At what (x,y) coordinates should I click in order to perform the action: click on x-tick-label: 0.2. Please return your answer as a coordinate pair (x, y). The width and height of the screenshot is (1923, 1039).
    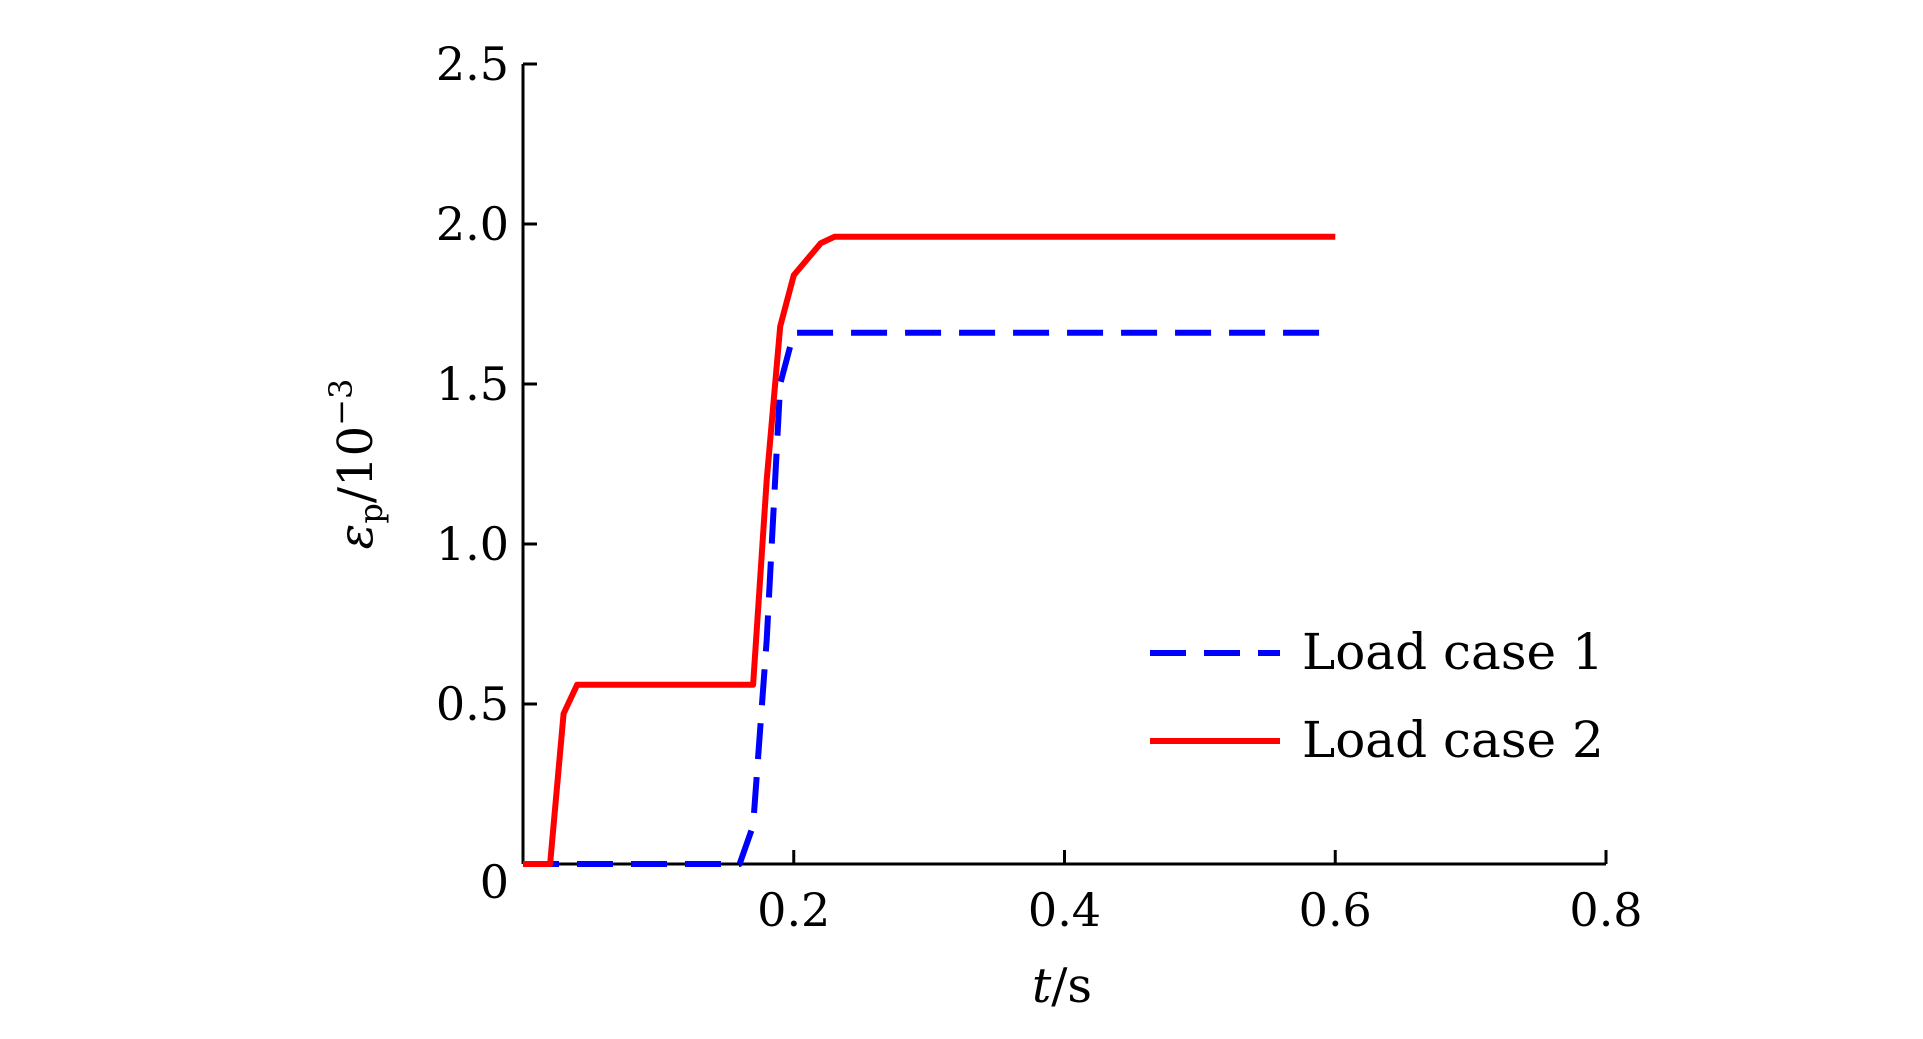
    Looking at the image, I should click on (793, 910).